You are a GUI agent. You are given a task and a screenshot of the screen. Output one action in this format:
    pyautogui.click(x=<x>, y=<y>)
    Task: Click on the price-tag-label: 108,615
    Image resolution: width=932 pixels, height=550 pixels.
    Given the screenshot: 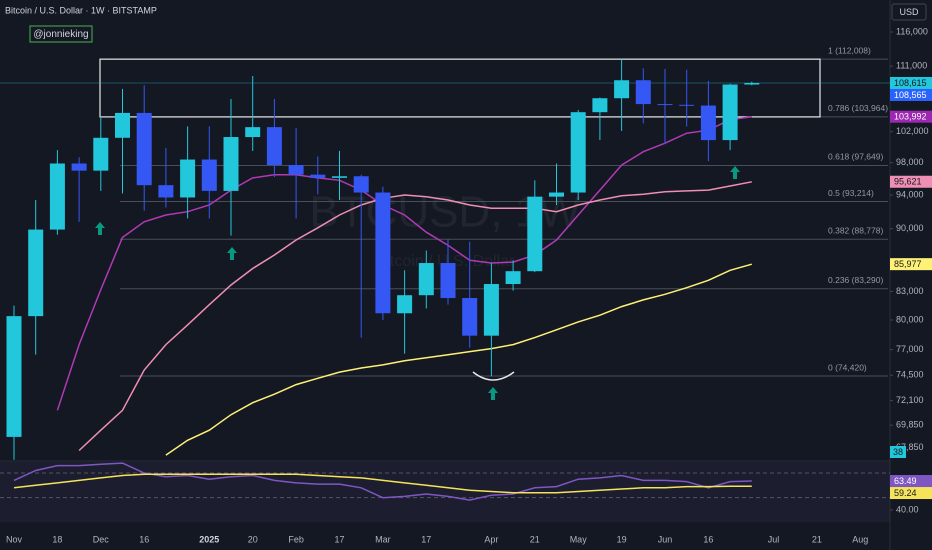 What is the action you would take?
    pyautogui.click(x=910, y=83)
    